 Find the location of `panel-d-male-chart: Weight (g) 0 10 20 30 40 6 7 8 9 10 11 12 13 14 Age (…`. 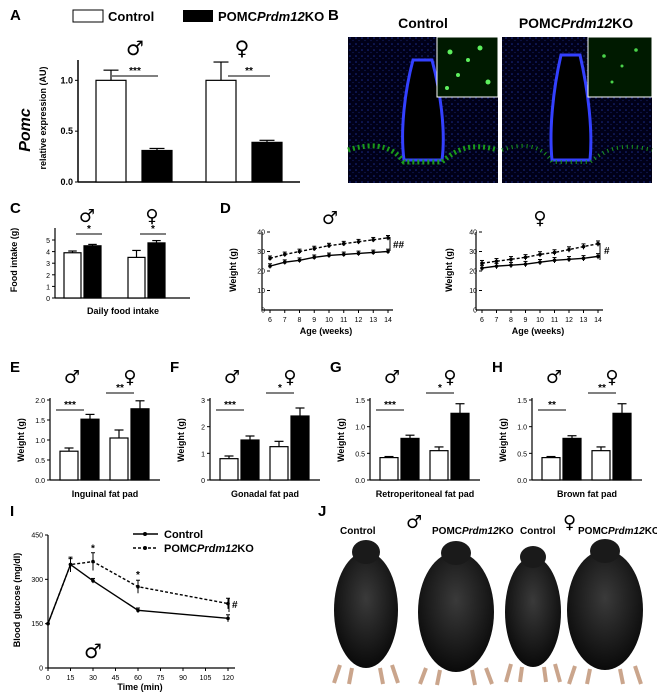

panel-d-male-chart: Weight (g) 0 10 20 30 40 6 7 8 9 10 11 12 13 14 Age (… is located at coordinates (316, 272).